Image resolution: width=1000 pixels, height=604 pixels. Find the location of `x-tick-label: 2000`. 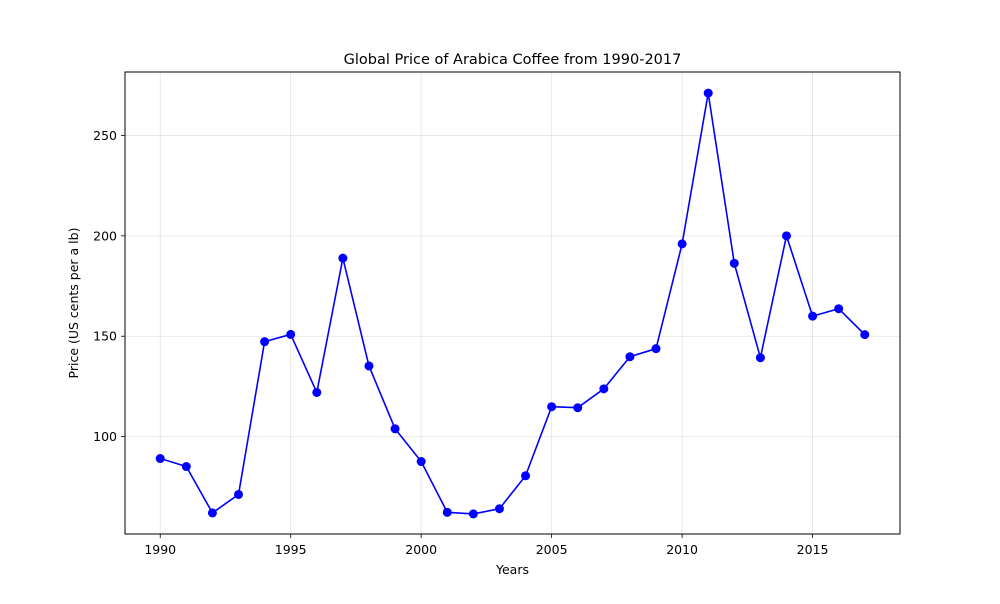

x-tick-label: 2000 is located at coordinates (421, 549).